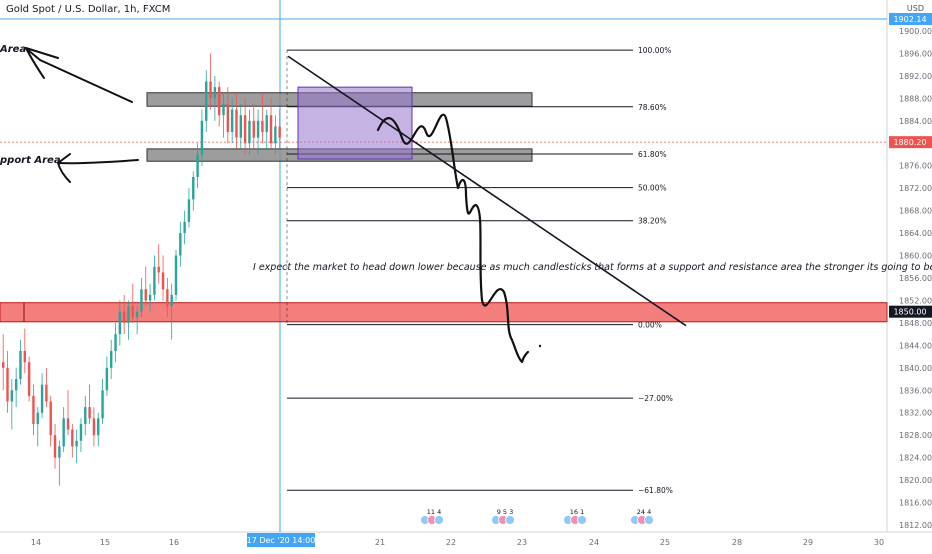  Describe the element at coordinates (355, 123) in the screenshot. I see `consolidation-box` at that location.